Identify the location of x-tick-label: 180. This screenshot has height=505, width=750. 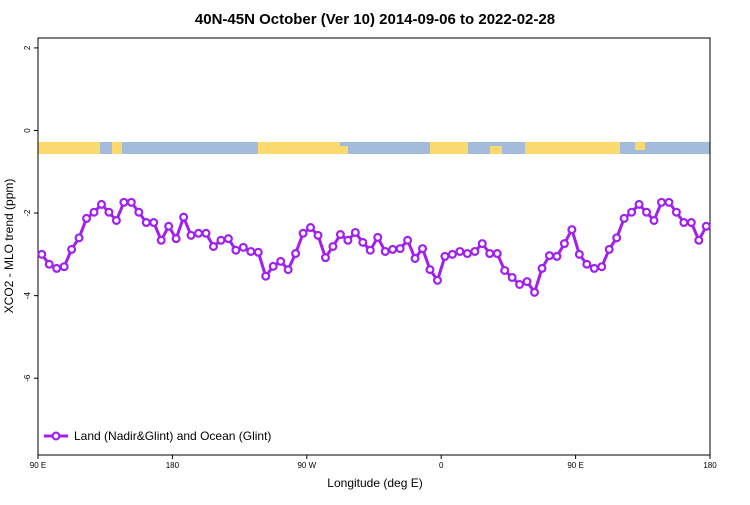
(710, 465).